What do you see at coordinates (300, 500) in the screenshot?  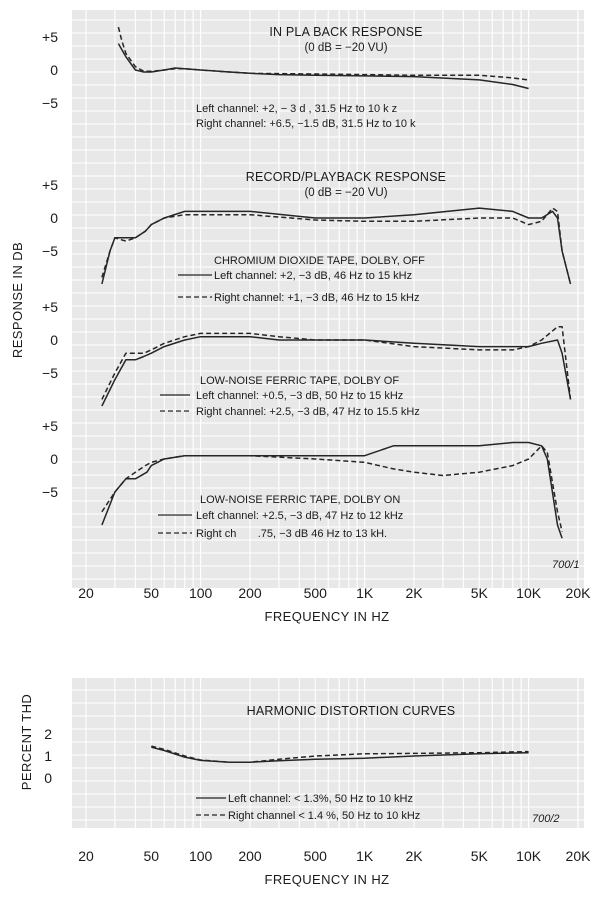 I see `panel-ferric-on-legend-heading: LOW-NOISE FERRIC TAPE, DOLBY ON` at bounding box center [300, 500].